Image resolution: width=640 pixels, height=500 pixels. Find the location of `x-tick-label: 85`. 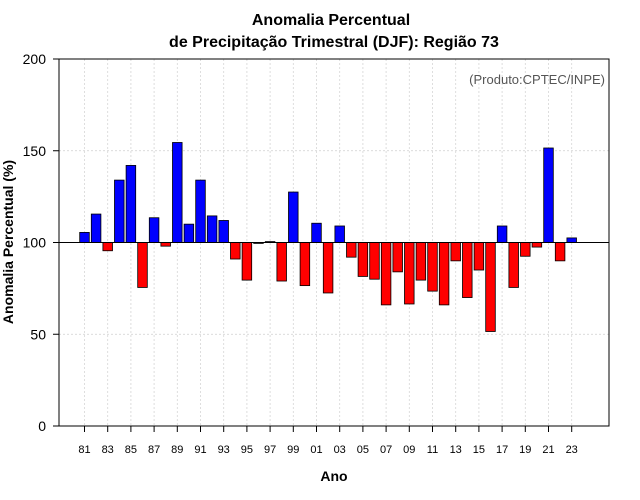

x-tick-label: 85 is located at coordinates (131, 450).